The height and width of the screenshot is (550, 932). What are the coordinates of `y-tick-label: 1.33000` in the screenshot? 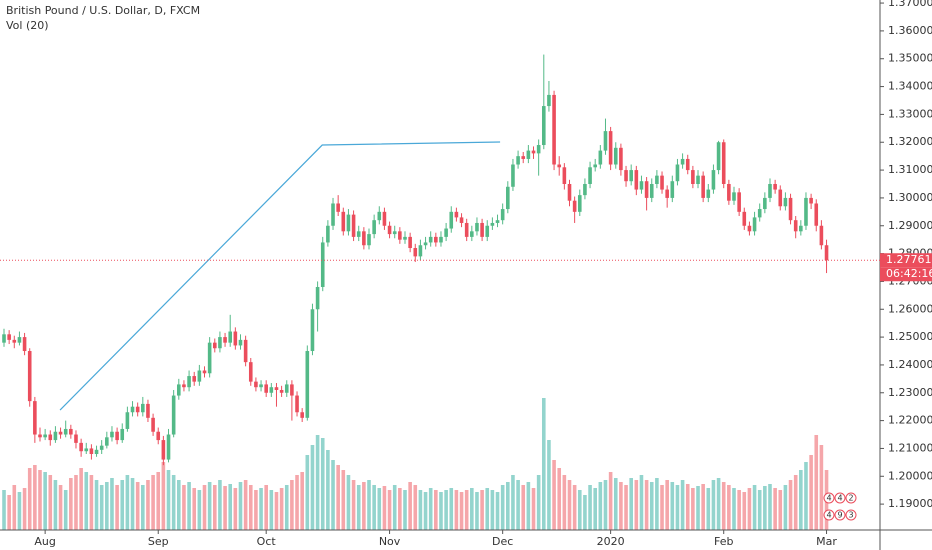 It's located at (910, 113).